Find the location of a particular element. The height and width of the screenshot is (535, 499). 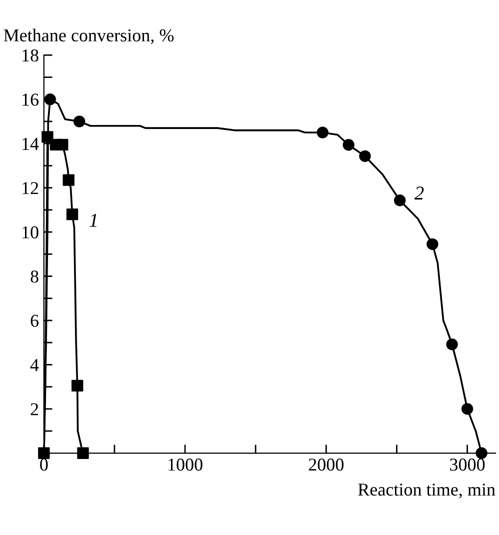

y-tick-label: 14 is located at coordinates (30, 144).